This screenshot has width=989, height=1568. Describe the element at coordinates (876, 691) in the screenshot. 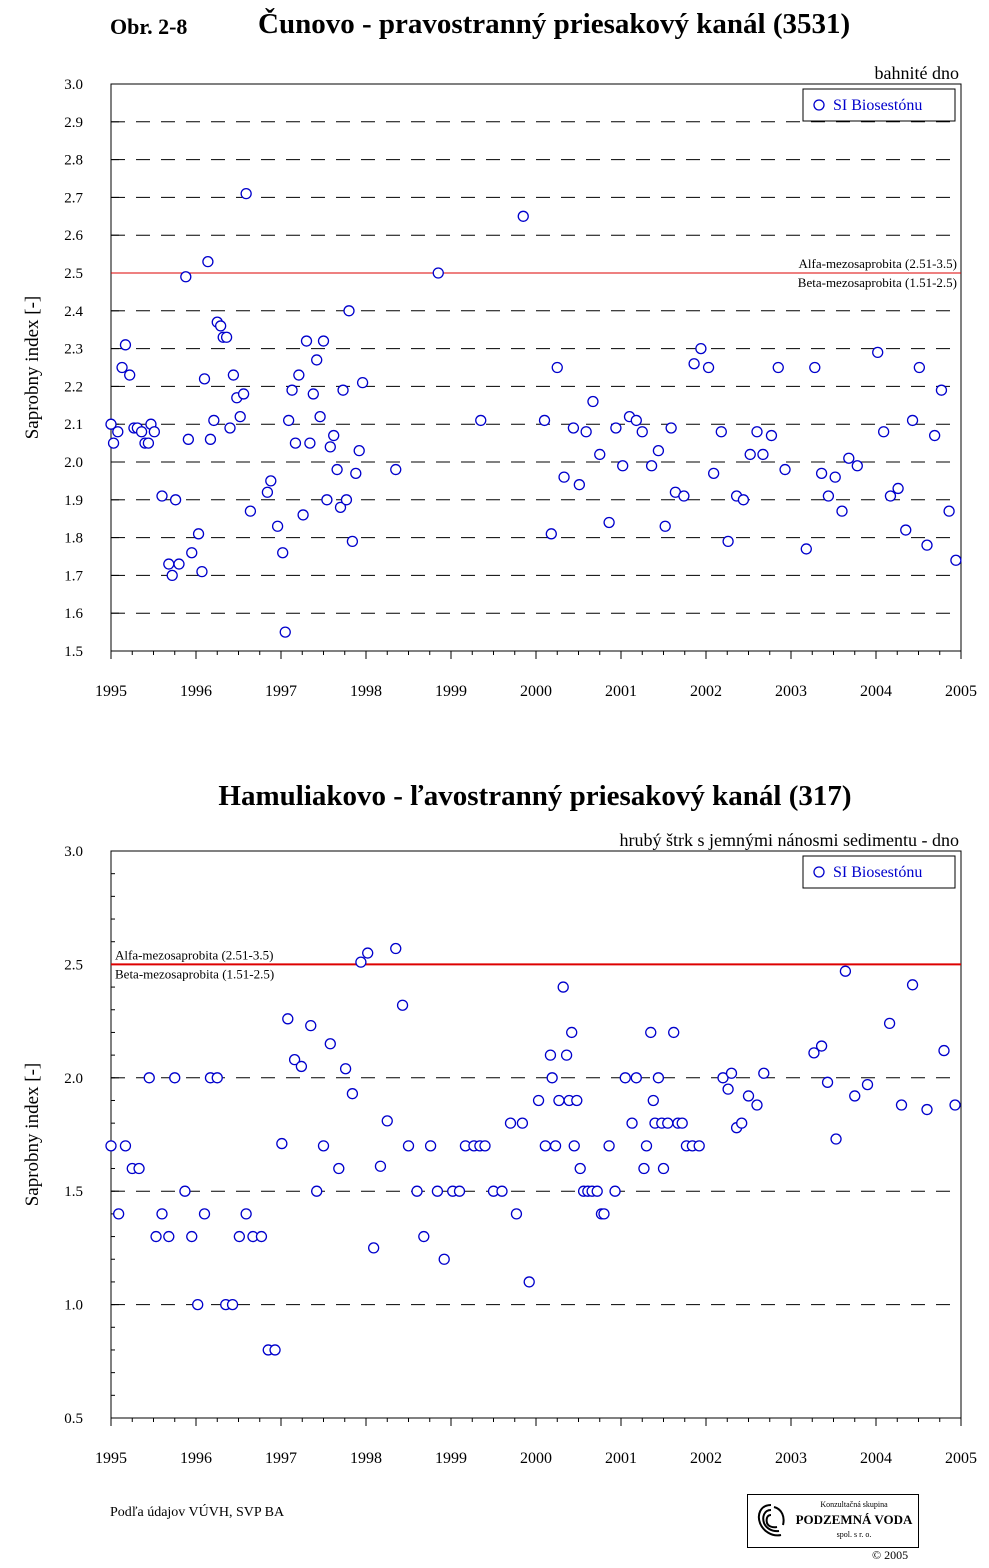

I see `chart-1-xtick-label: 2004` at that location.